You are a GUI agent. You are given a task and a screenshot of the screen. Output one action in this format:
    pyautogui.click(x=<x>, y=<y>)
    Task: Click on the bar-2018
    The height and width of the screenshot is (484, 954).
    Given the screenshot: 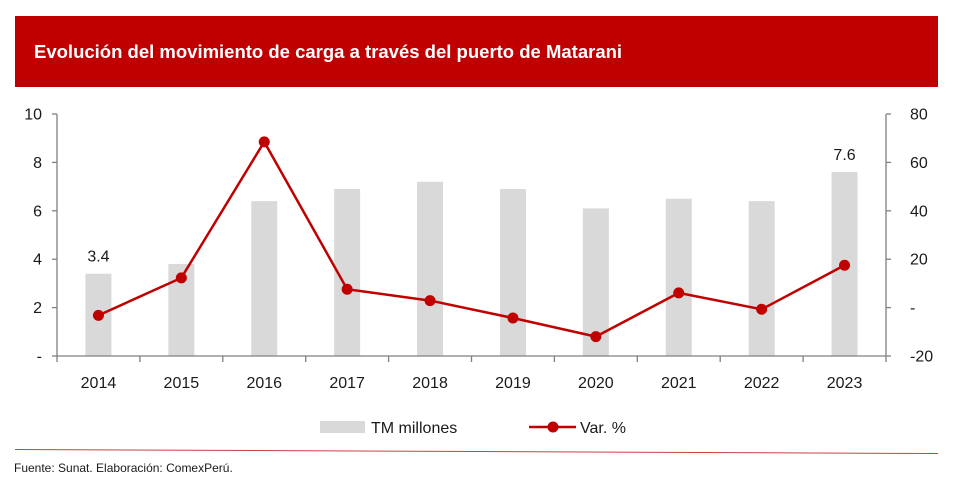 What is the action you would take?
    pyautogui.click(x=430, y=268)
    